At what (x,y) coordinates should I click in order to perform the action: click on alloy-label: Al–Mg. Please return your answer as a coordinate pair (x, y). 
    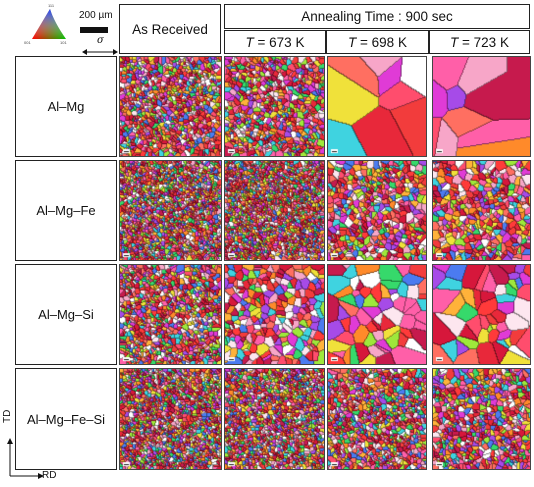
    Looking at the image, I should click on (66, 106).